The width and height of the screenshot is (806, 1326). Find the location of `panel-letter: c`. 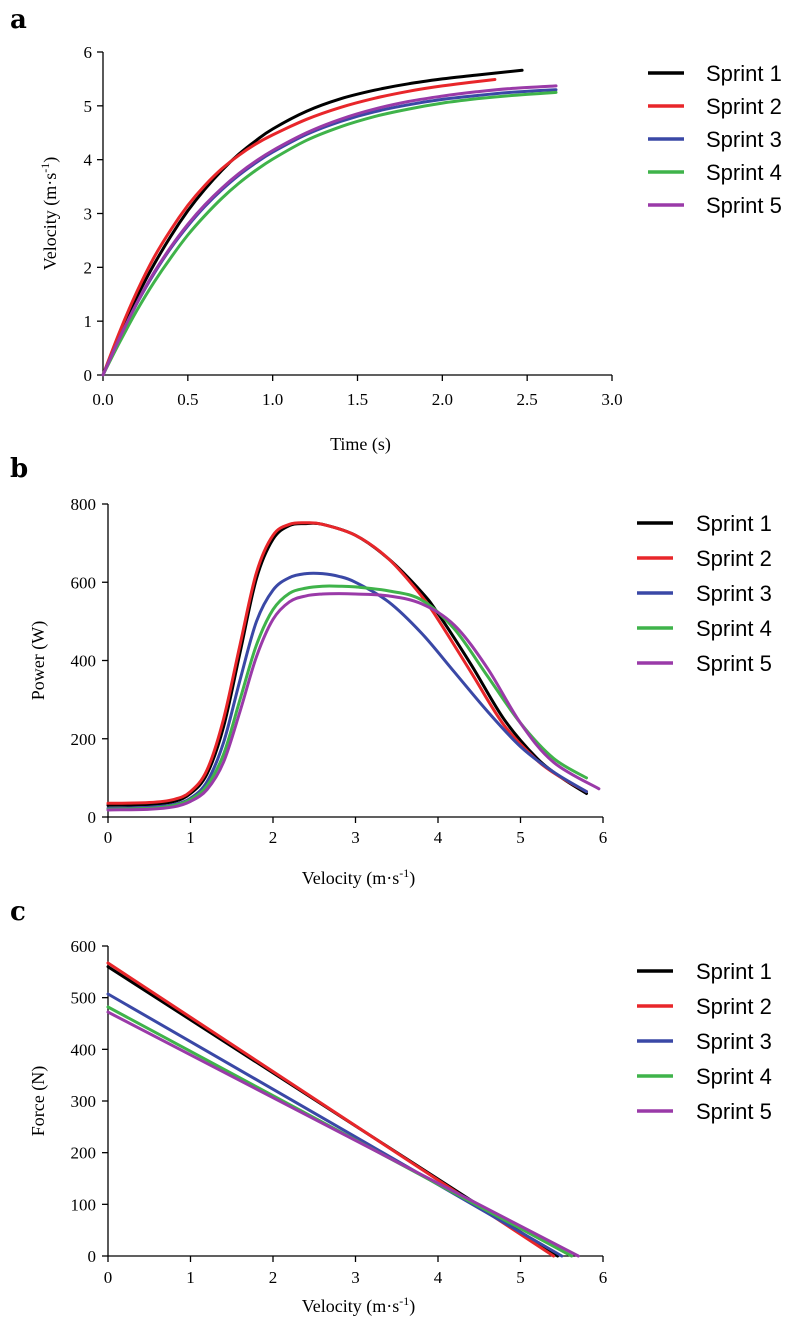

panel-letter: c is located at coordinates (18, 912).